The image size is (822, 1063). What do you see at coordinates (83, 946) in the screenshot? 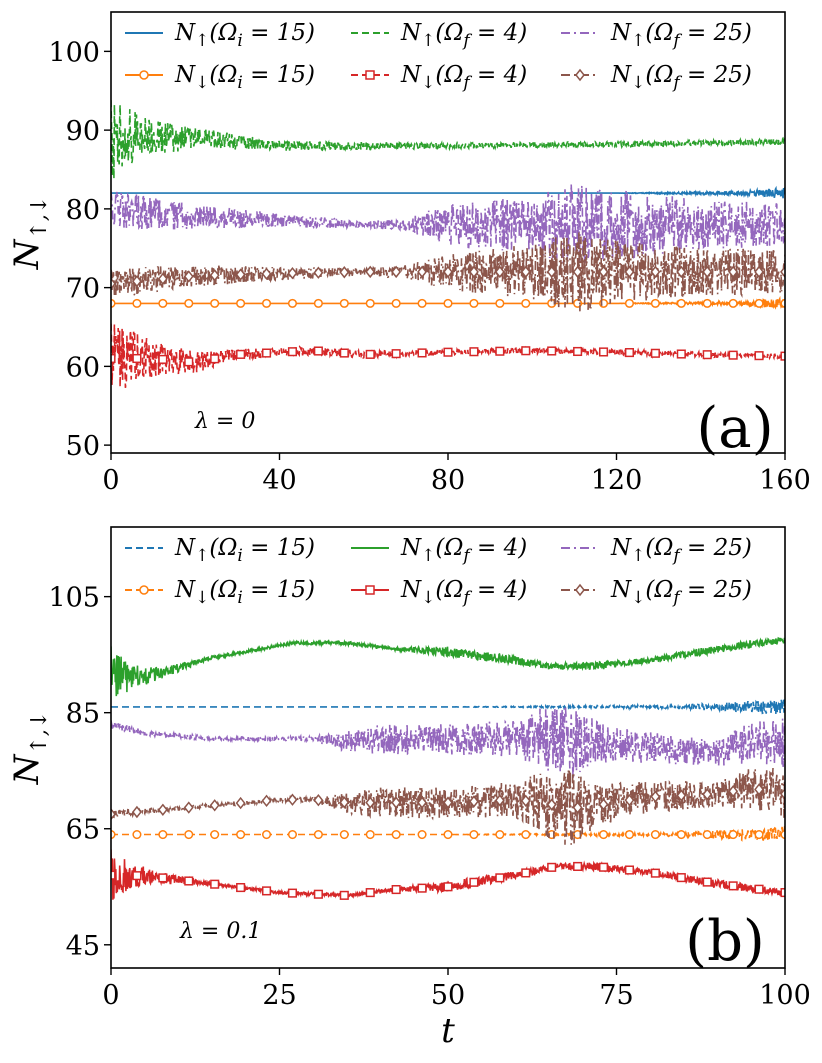
I see `y-tick-label: 45` at bounding box center [83, 946].